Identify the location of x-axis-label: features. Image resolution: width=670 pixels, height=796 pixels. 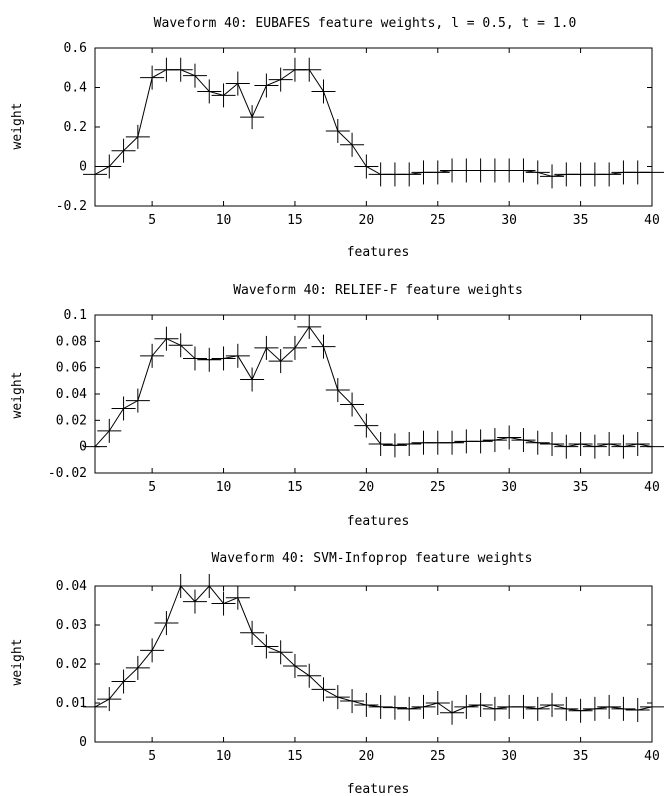
(378, 521).